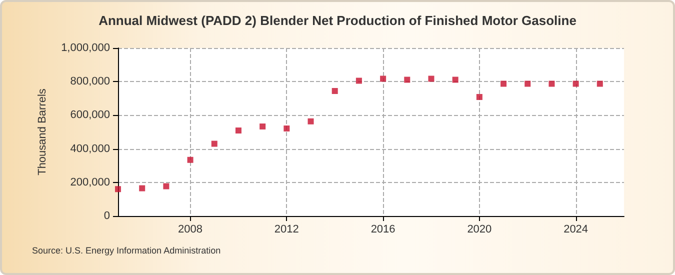  What do you see at coordinates (126, 251) in the screenshot?
I see `source-note: Source: U.S. Energy Information Administration` at bounding box center [126, 251].